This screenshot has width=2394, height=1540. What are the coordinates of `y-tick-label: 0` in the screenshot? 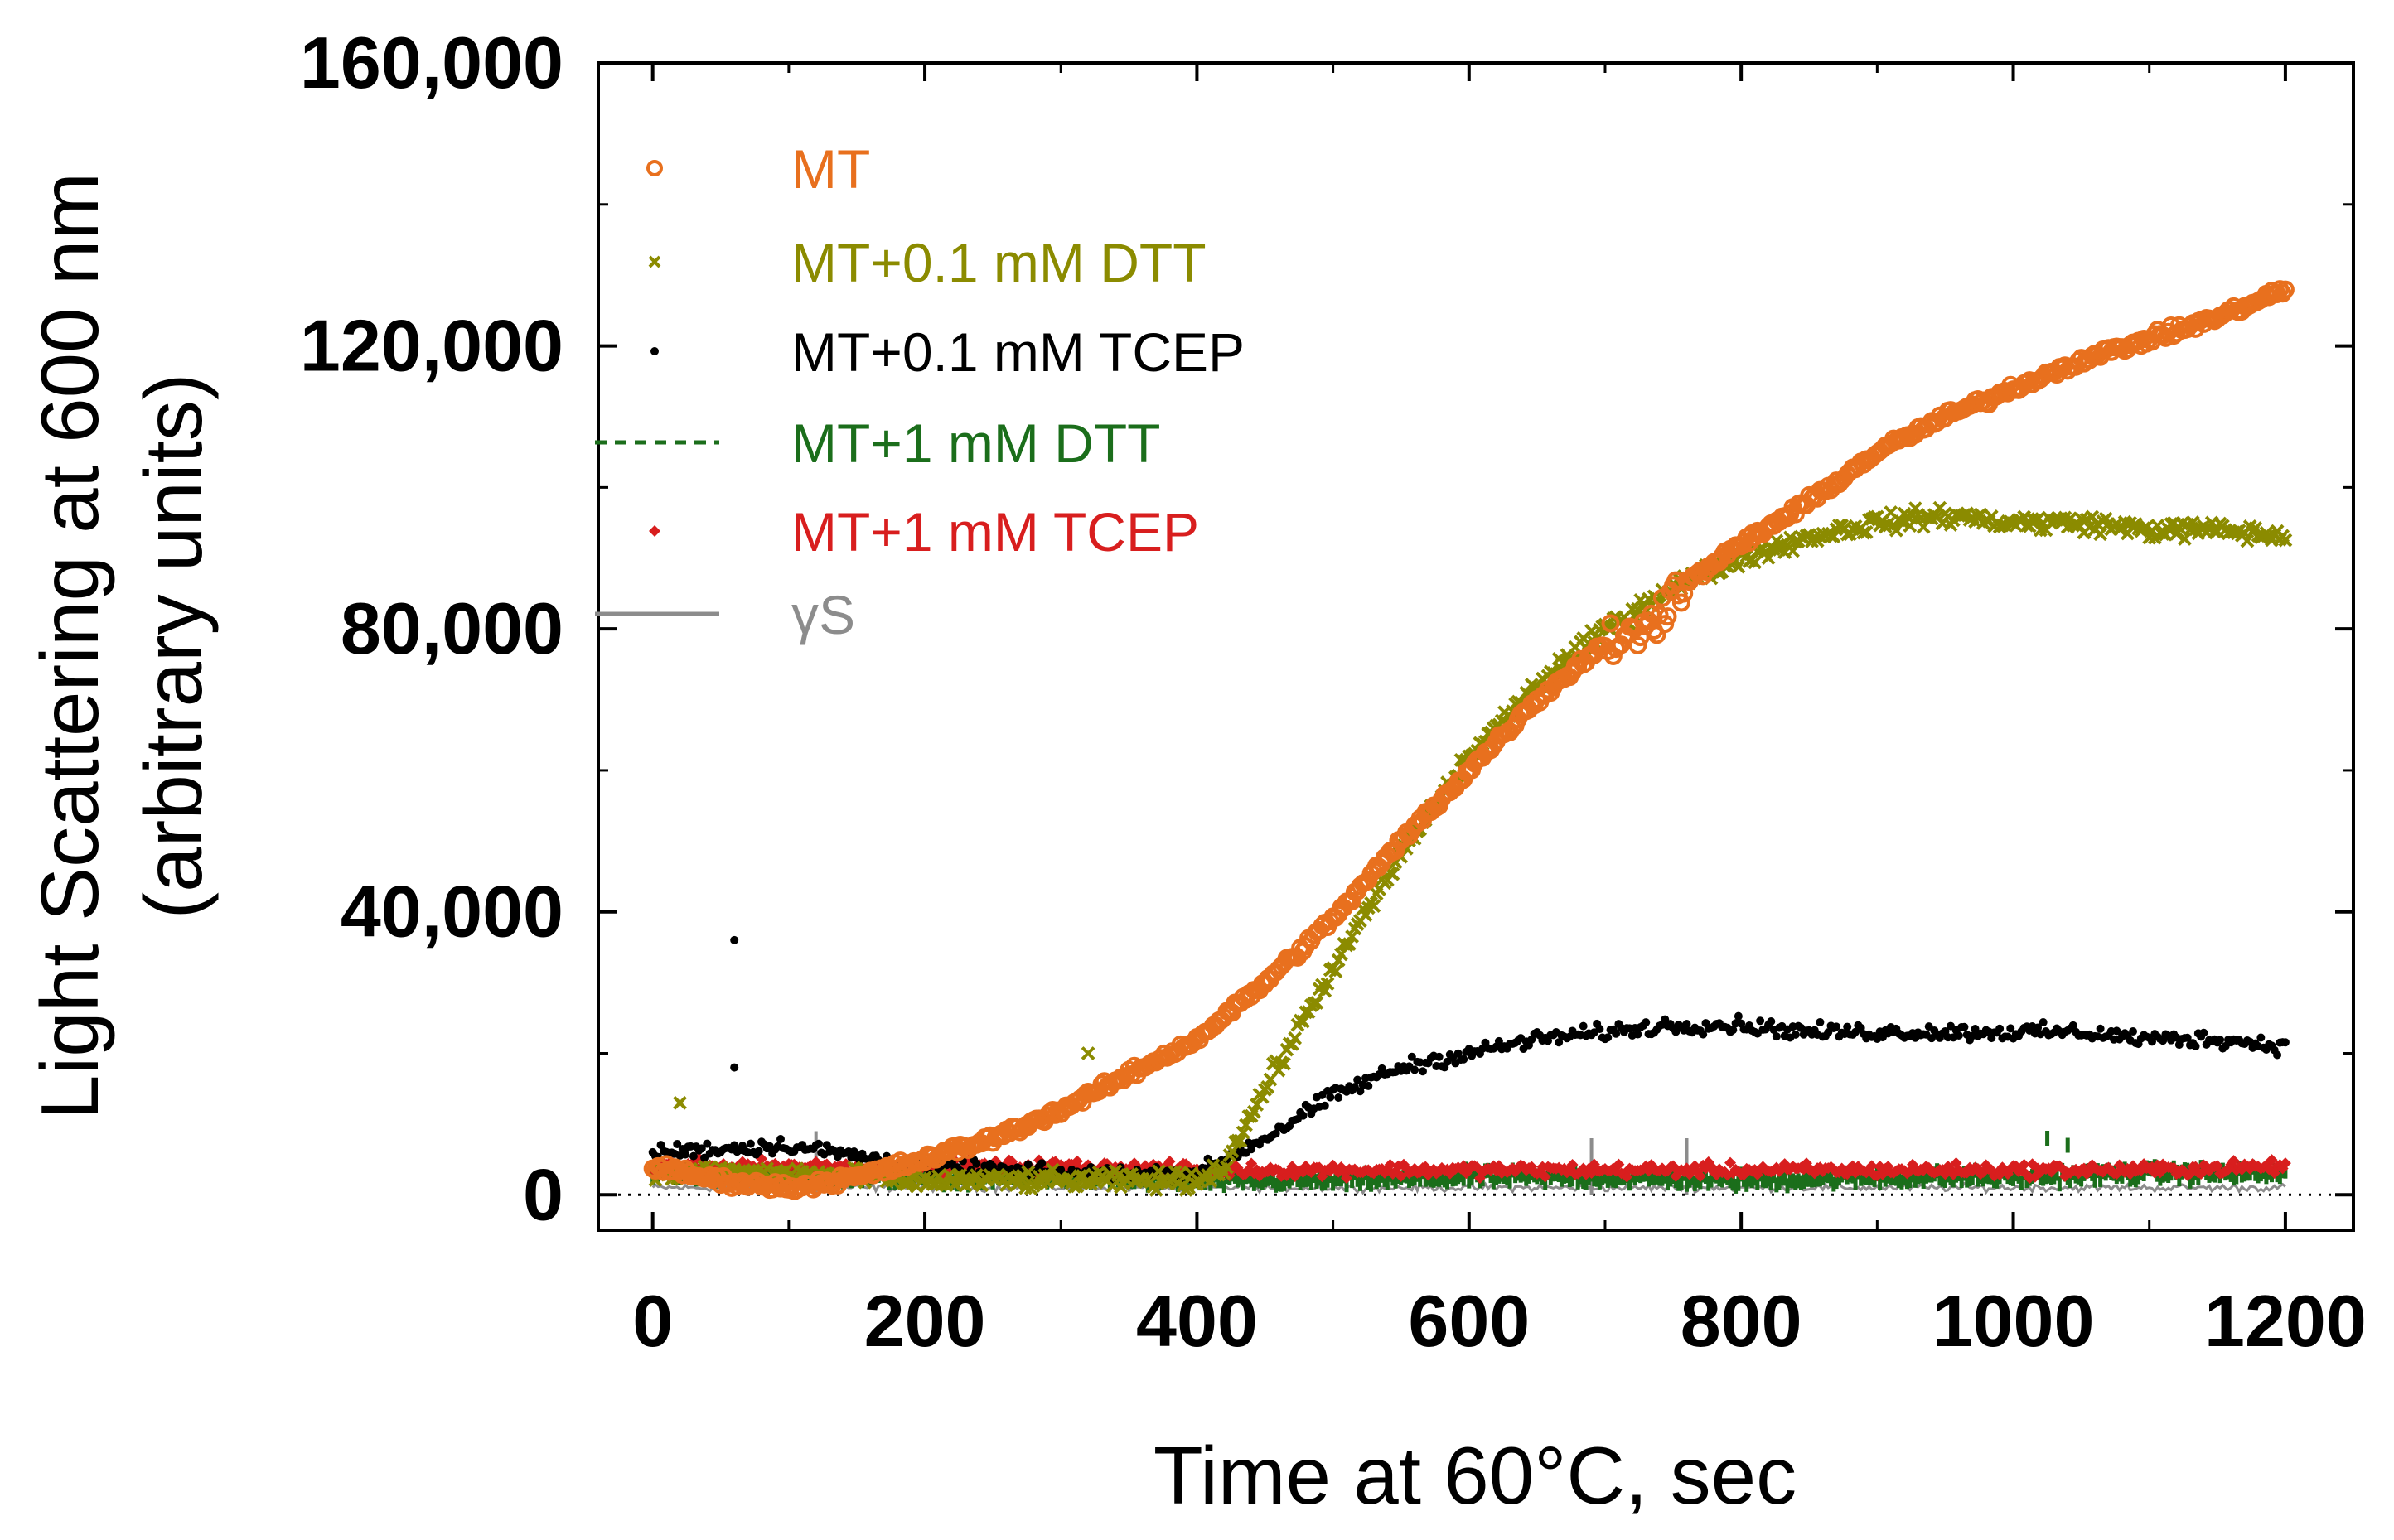 It's located at (543, 1194).